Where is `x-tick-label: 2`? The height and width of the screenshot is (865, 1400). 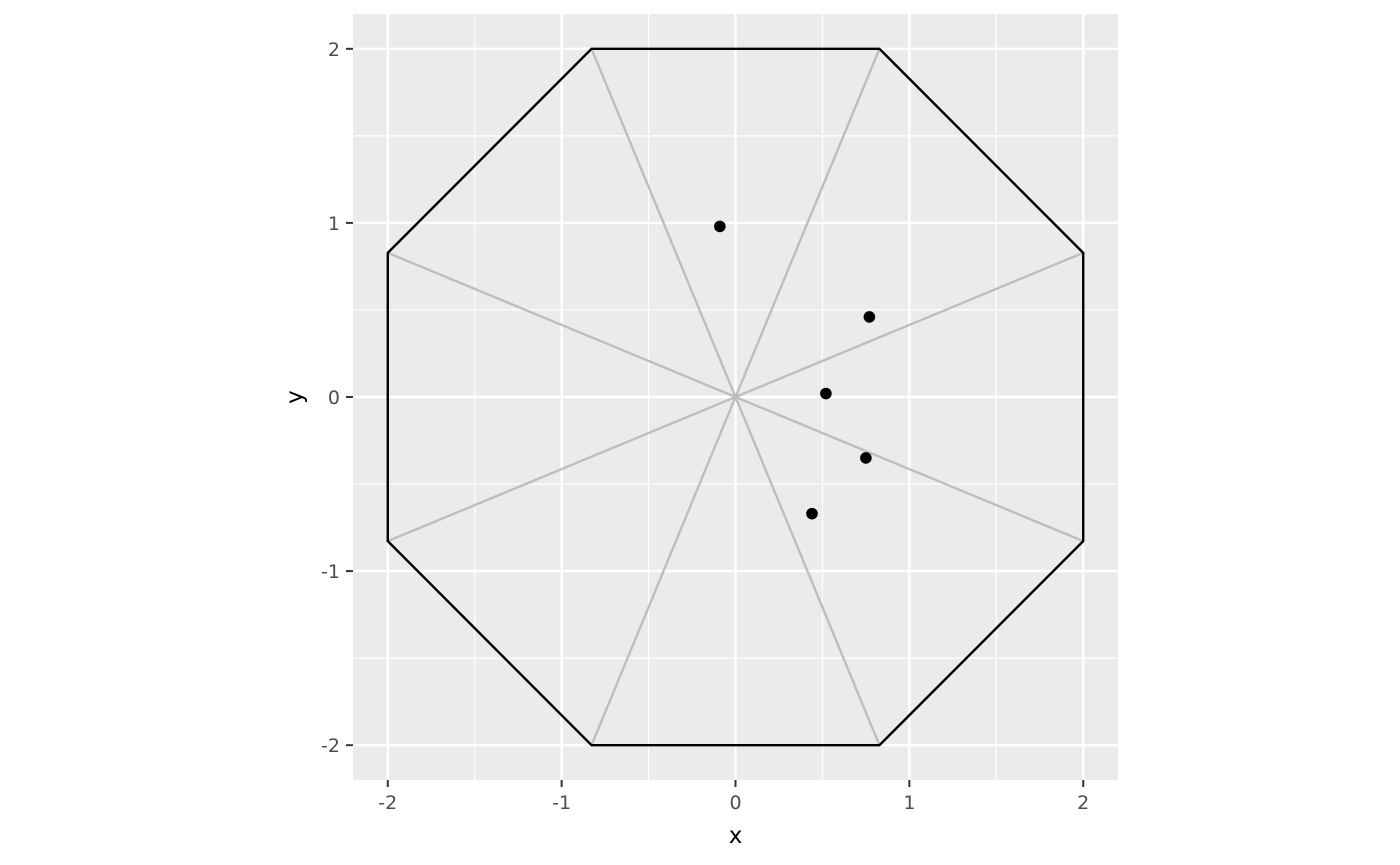
x-tick-label: 2 is located at coordinates (1083, 803).